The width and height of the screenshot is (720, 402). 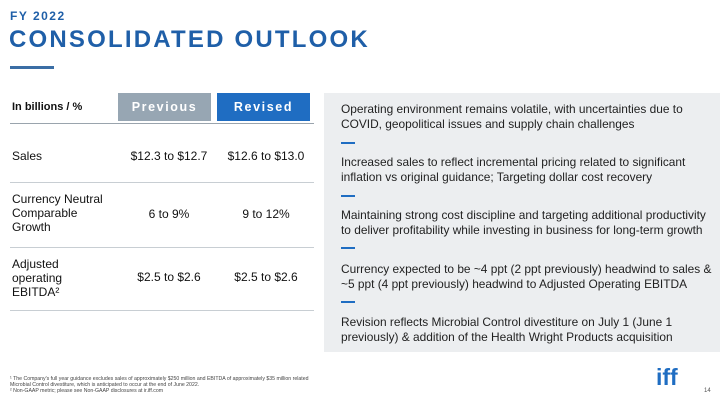 What do you see at coordinates (32, 67) in the screenshot?
I see `title-underline` at bounding box center [32, 67].